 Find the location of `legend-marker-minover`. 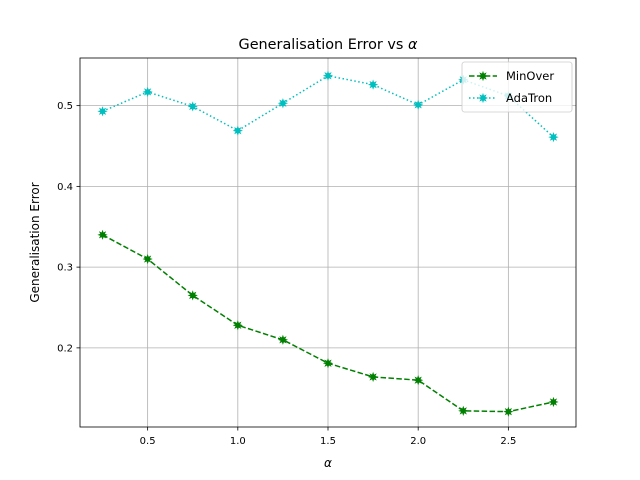

legend-marker-minover is located at coordinates (483, 76).